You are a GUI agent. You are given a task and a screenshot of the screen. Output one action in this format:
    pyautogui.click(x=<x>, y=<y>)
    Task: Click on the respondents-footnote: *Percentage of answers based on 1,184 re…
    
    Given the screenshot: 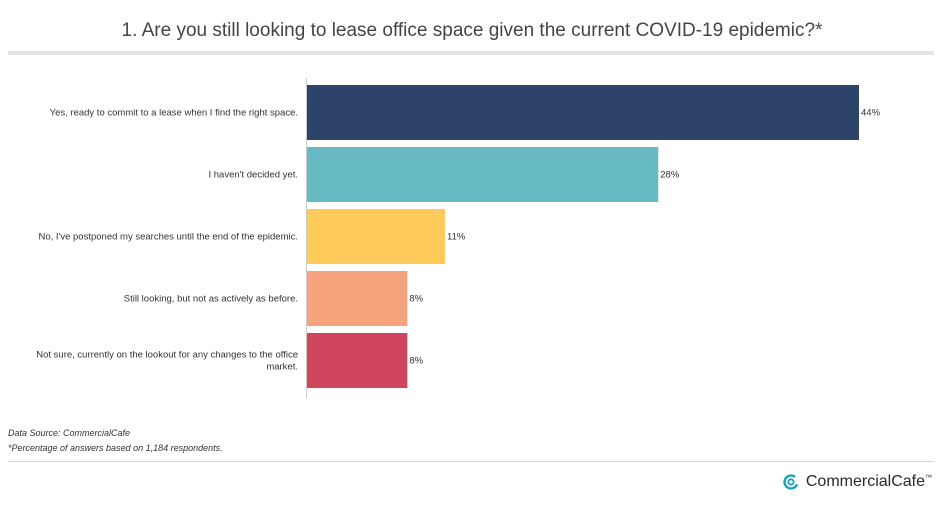 What is the action you would take?
    pyautogui.click(x=115, y=447)
    